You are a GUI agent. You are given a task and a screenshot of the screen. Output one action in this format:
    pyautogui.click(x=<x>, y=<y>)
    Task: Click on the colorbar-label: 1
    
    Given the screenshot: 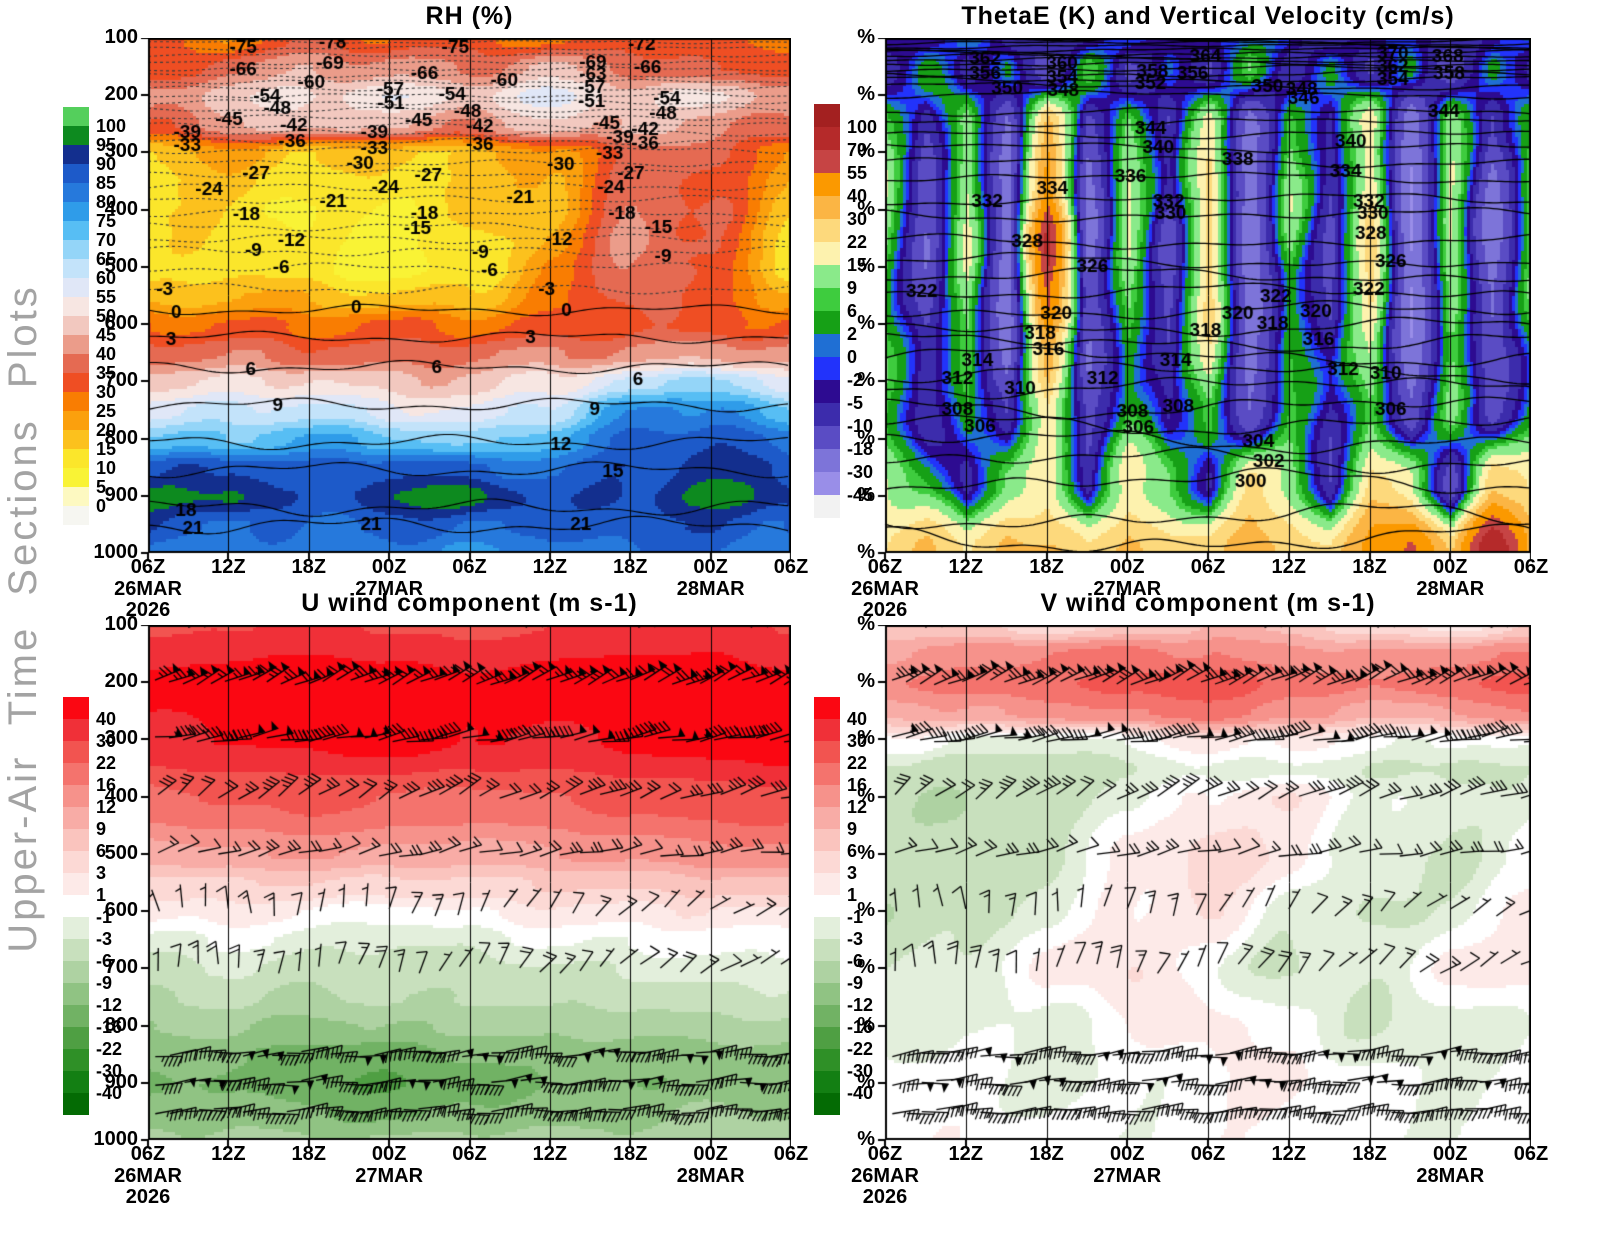 What is the action you would take?
    pyautogui.click(x=852, y=895)
    